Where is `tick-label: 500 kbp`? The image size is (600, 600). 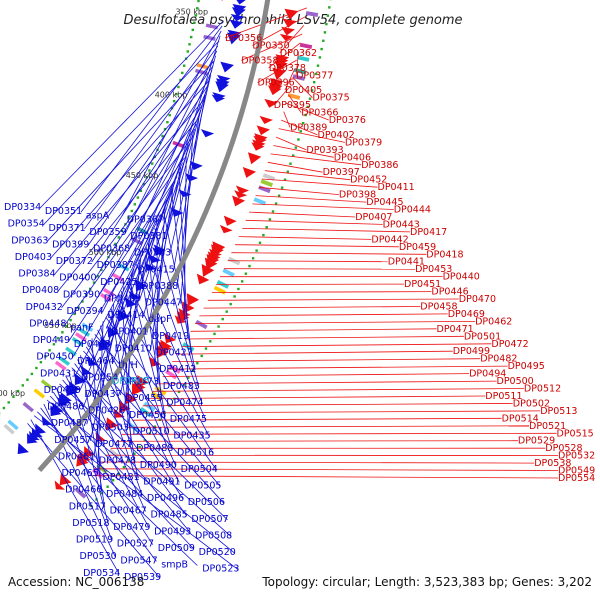
tick-label: 500 kbp is located at coordinates (105, 252).